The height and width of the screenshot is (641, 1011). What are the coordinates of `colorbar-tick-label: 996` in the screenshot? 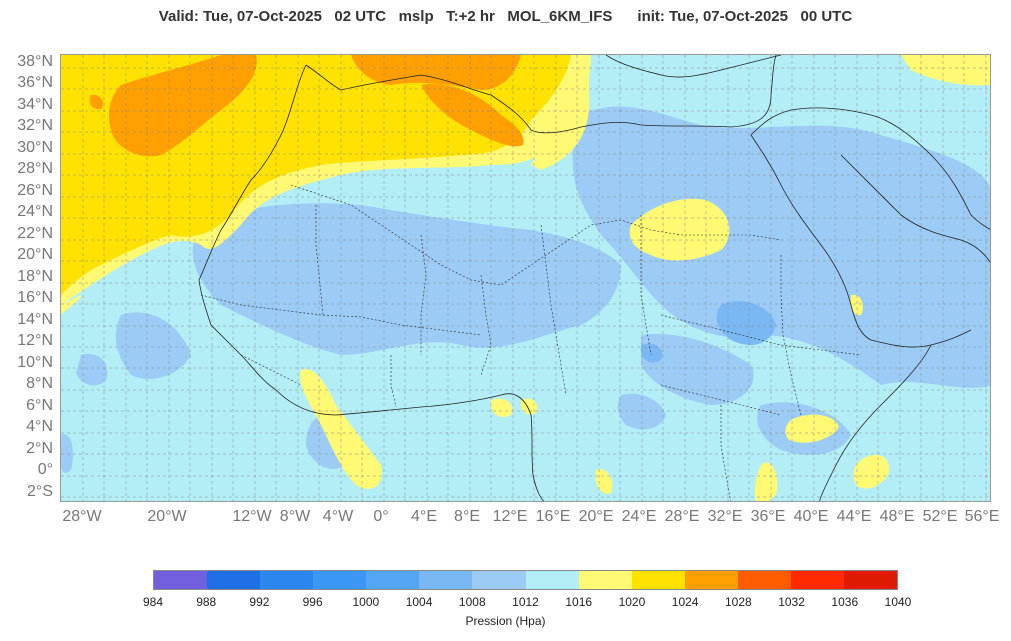 It's located at (312, 602).